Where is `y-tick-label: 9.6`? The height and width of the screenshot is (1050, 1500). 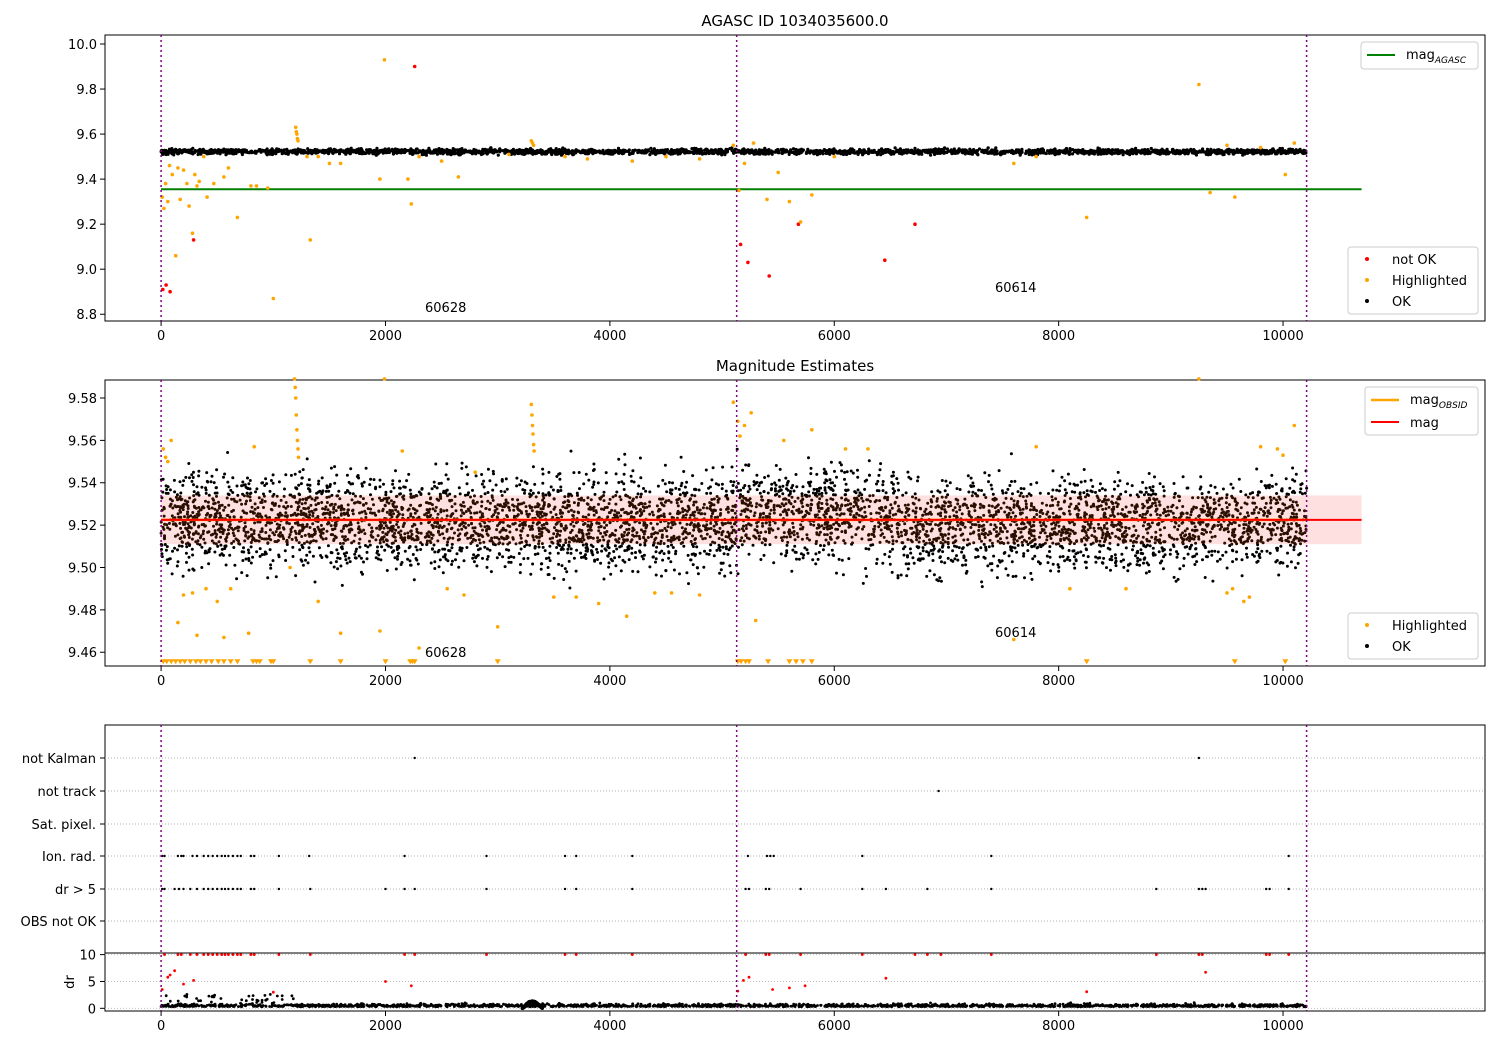
y-tick-label: 9.6 is located at coordinates (86, 135).